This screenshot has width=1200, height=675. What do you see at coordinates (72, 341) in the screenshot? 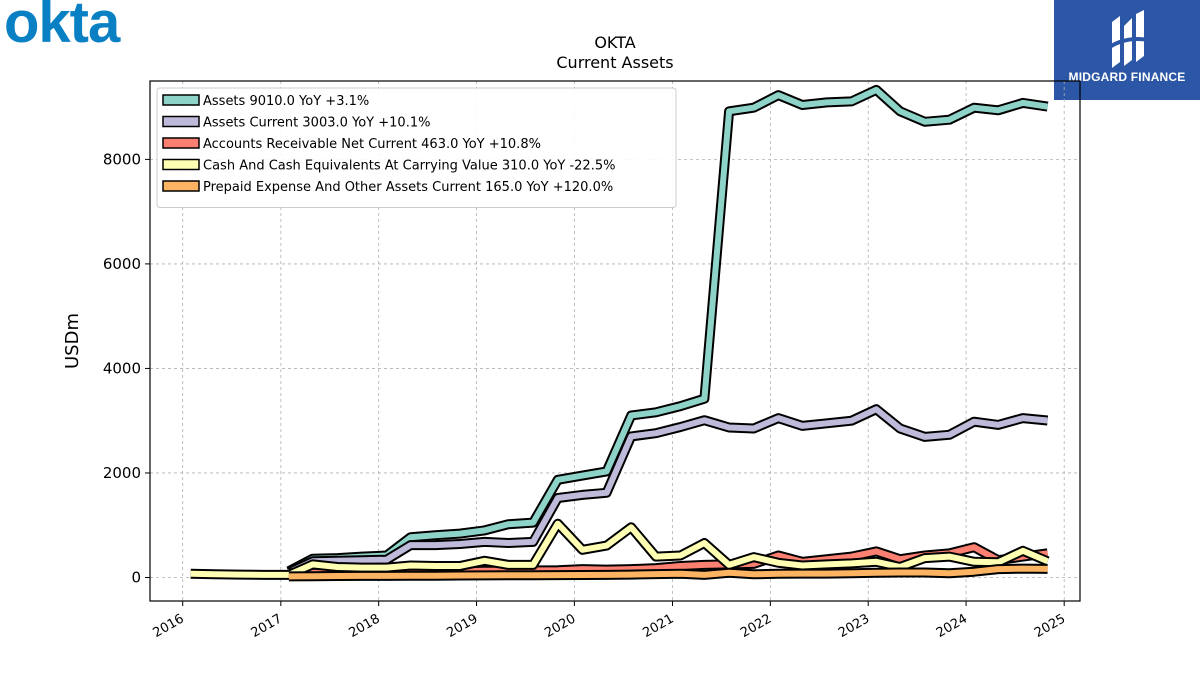
I see `y-axis-label: USDm` at bounding box center [72, 341].